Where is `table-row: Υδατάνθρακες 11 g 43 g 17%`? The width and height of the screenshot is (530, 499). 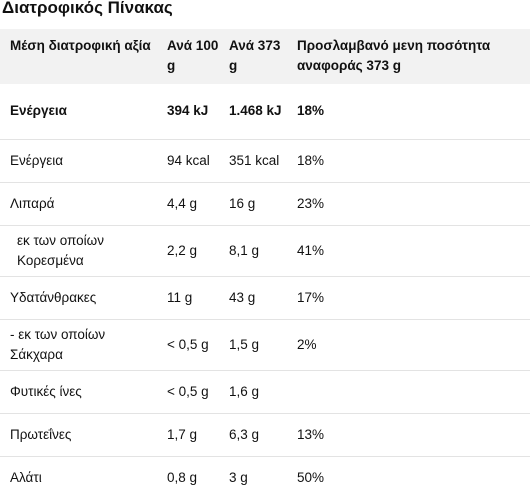
table-row: Υδατάνθρακες 11 g 43 g 17% is located at coordinates (265, 297).